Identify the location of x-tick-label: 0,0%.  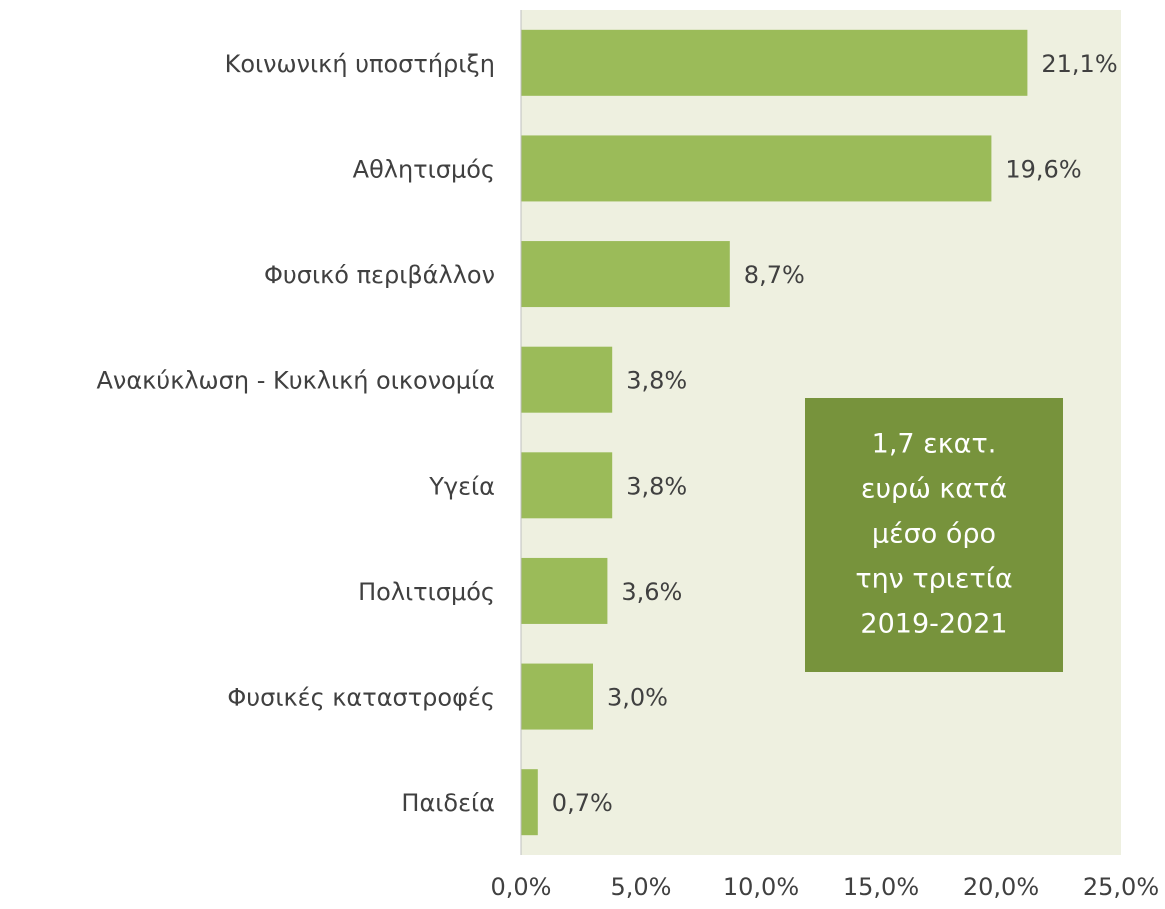
(521, 887).